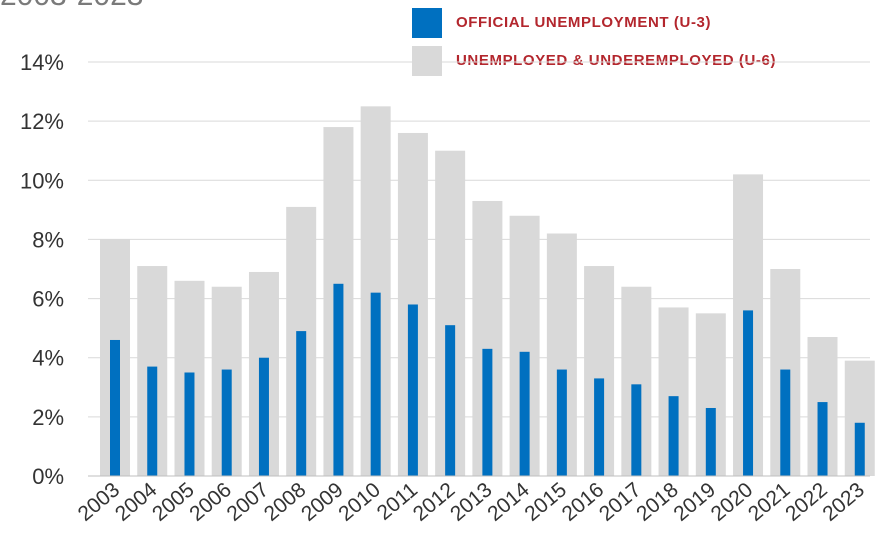  Describe the element at coordinates (583, 502) in the screenshot. I see `x-tick-label: 2016` at that location.